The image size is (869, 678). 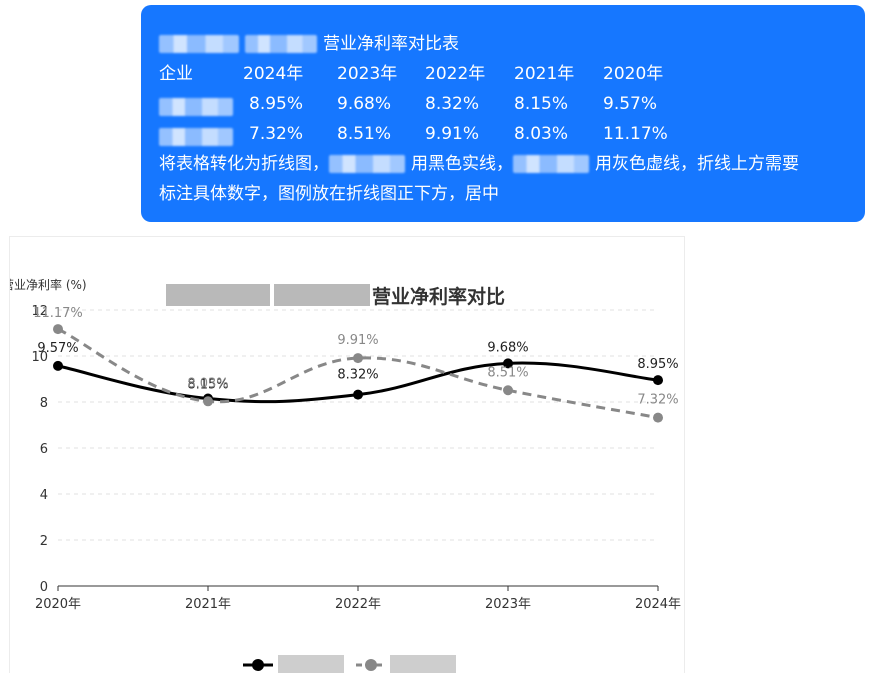 I want to click on table-cell: 8.32%, so click(x=452, y=104).